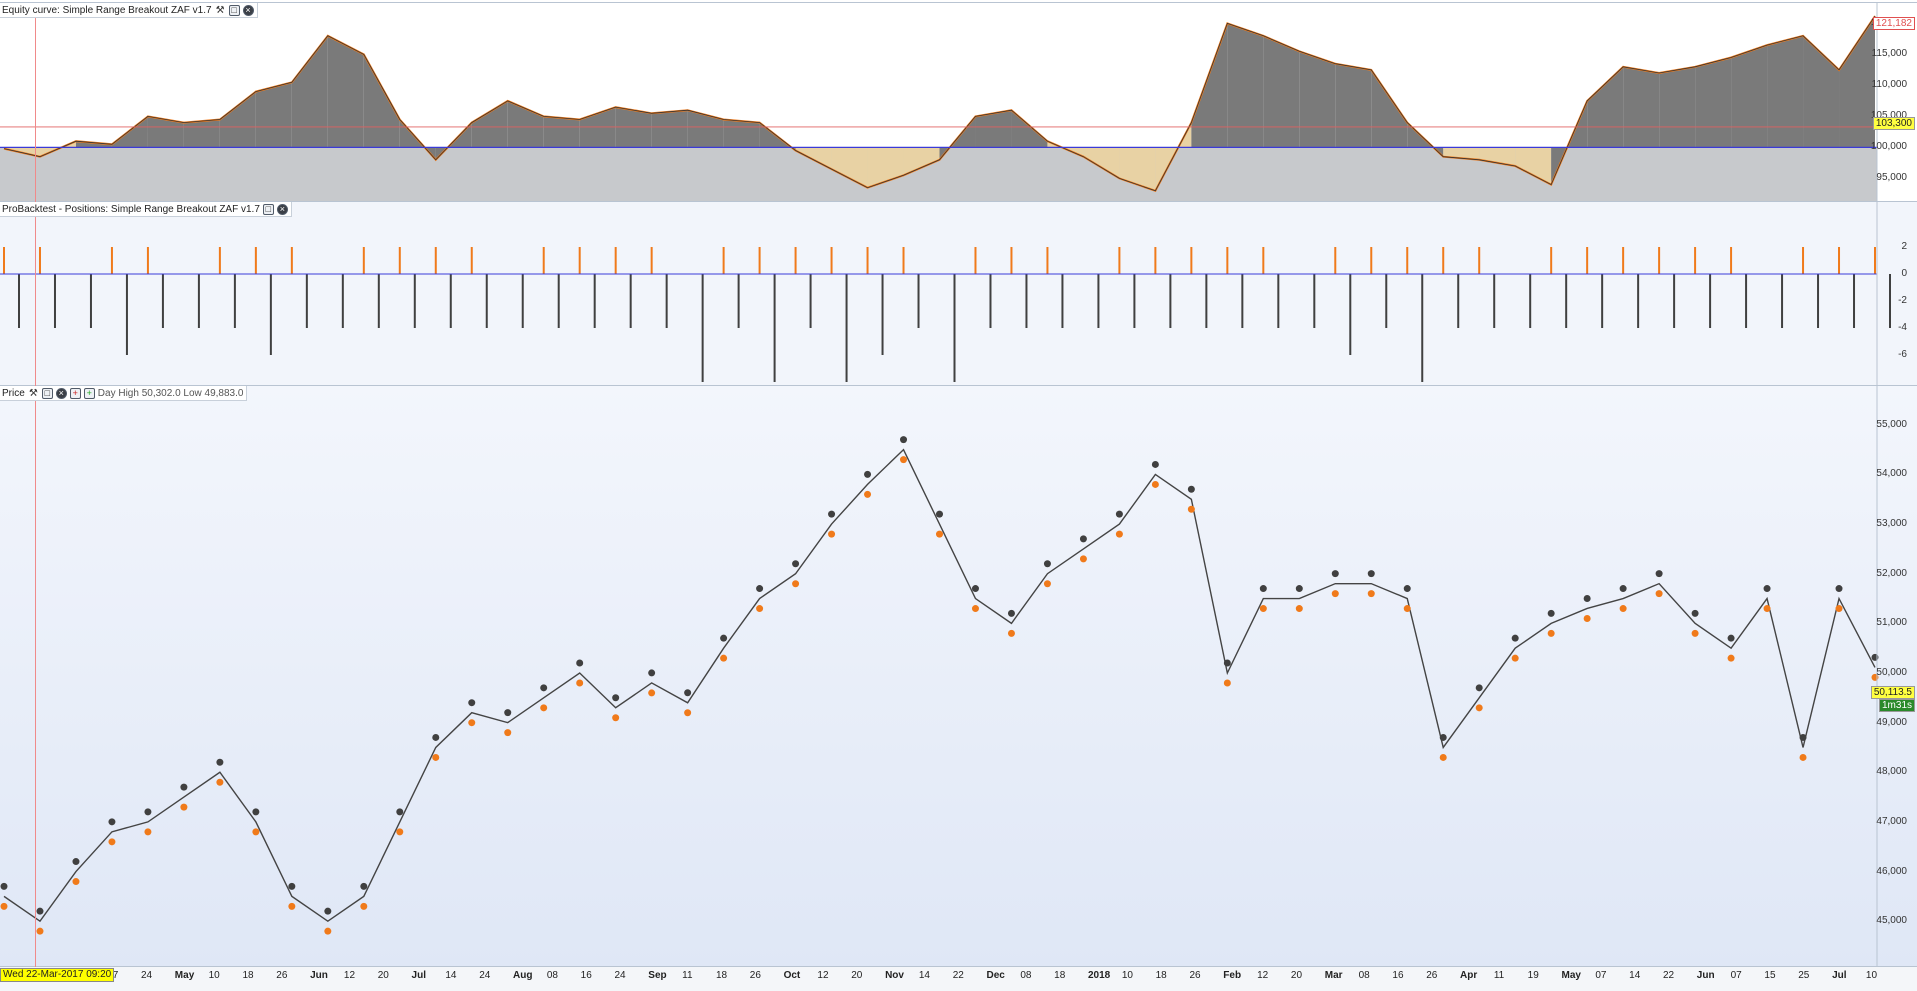 The height and width of the screenshot is (991, 1917). I want to click on time-axis-label: 07, so click(1601, 975).